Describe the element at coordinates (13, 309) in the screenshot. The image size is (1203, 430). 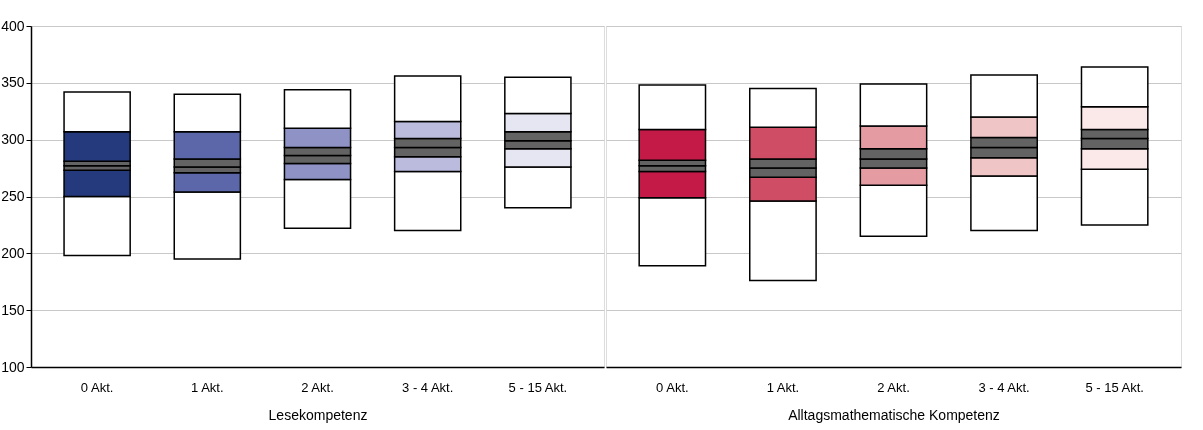
I see `y-tick-label: 150` at that location.